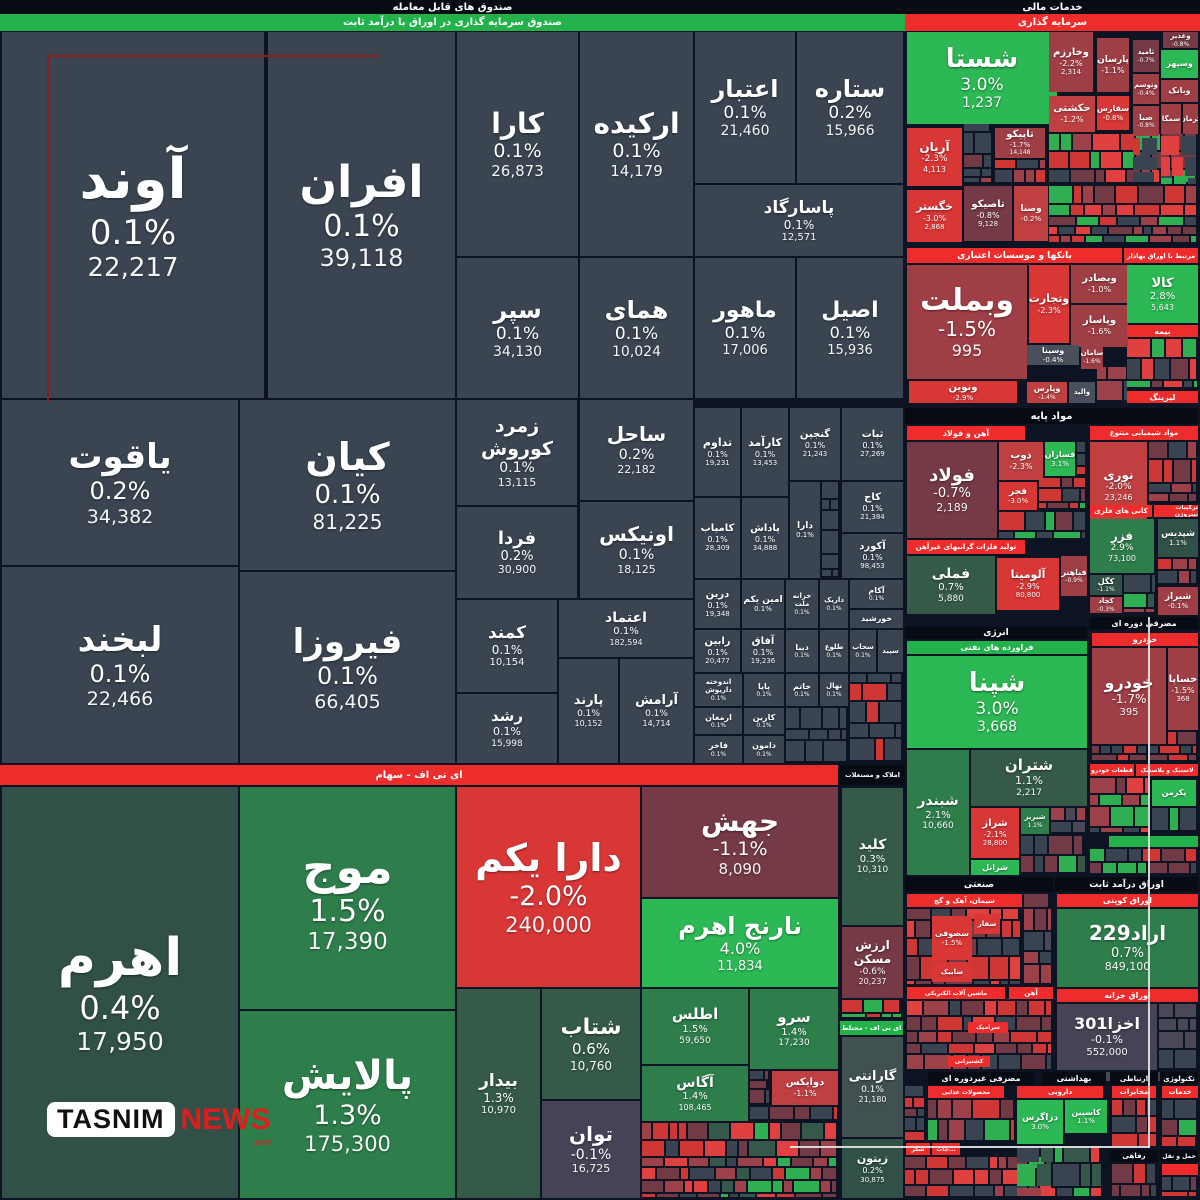 The width and height of the screenshot is (1200, 1200). What do you see at coordinates (1040, 1122) in the screenshot?
I see `treemap-tile: دزاگرس 3.0%` at bounding box center [1040, 1122].